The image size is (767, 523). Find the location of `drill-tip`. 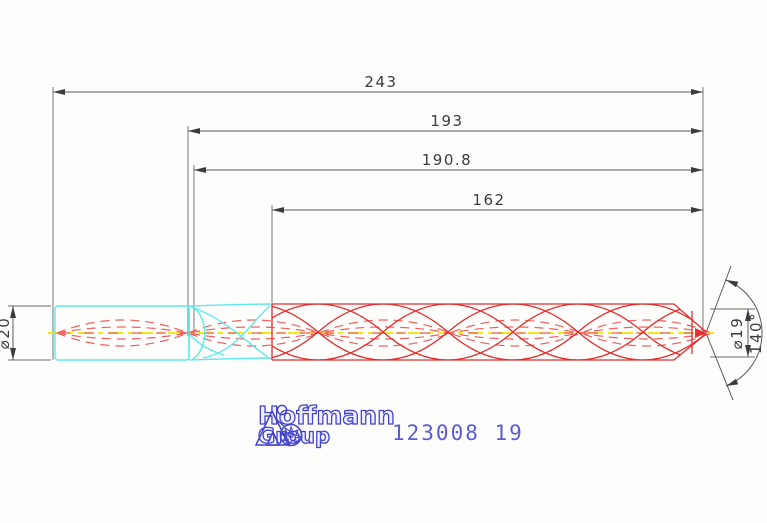

drill-tip is located at coordinates (700, 333).